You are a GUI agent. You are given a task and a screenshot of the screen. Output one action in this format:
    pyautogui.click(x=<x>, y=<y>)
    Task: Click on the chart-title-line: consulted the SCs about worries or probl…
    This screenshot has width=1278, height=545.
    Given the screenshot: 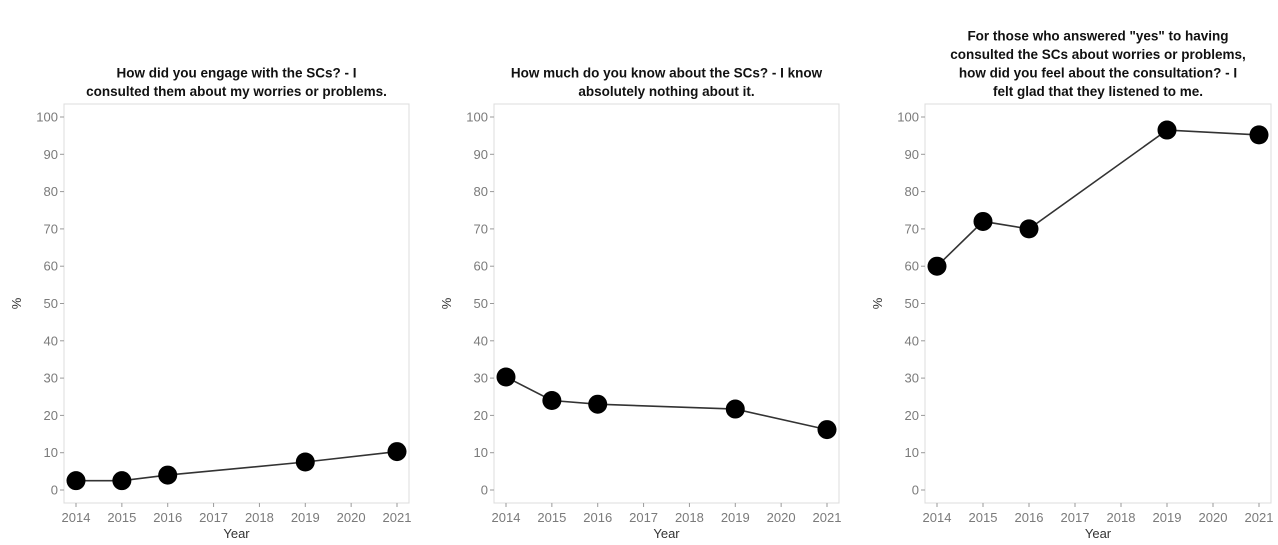 What is the action you would take?
    pyautogui.click(x=1098, y=54)
    